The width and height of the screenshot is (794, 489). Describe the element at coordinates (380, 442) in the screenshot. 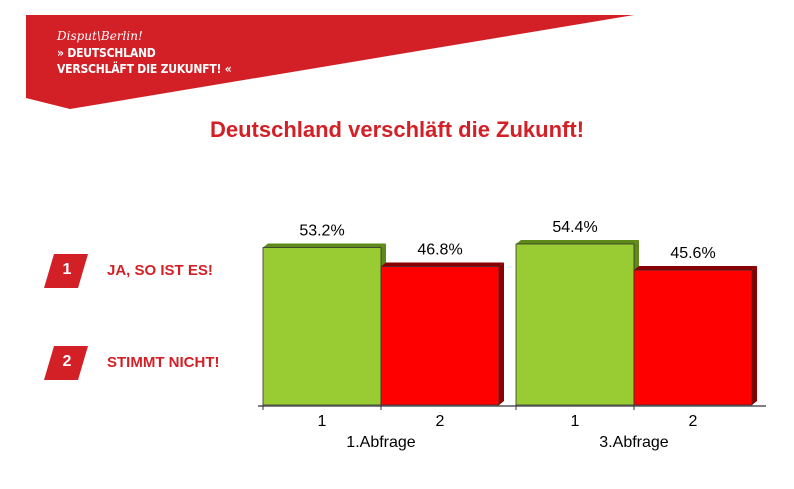

I see `group-label: 1.Abfrage` at that location.